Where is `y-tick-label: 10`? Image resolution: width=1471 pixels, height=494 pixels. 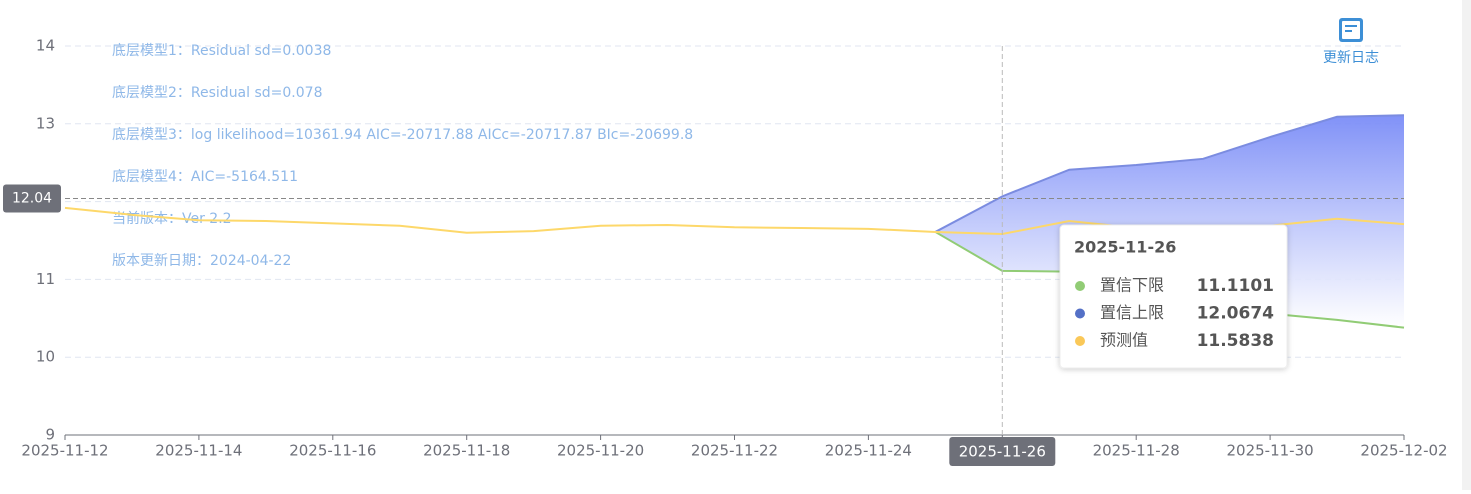
y-tick-label: 10 is located at coordinates (45, 357).